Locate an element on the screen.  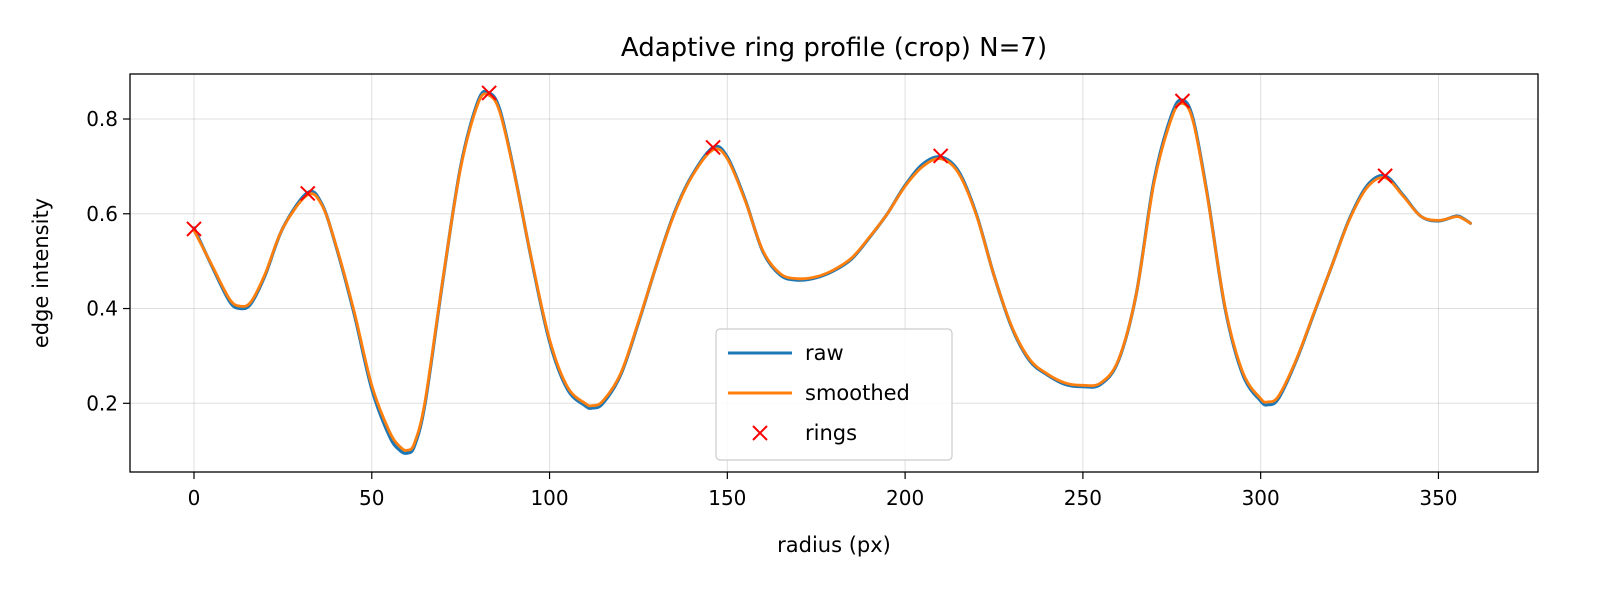
y-axis-label: edge intensity is located at coordinates (41, 273).